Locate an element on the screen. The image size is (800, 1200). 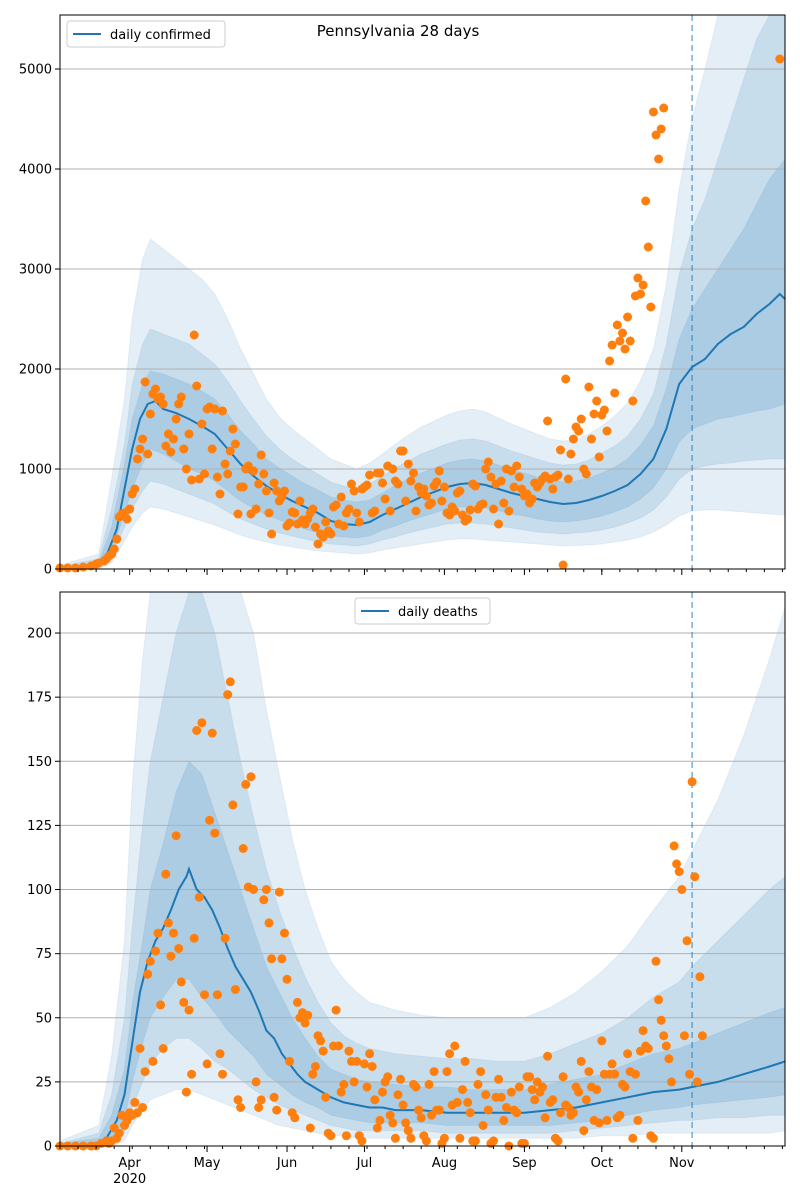
x-tick-label-jun: Jun is located at coordinates (286, 1163).